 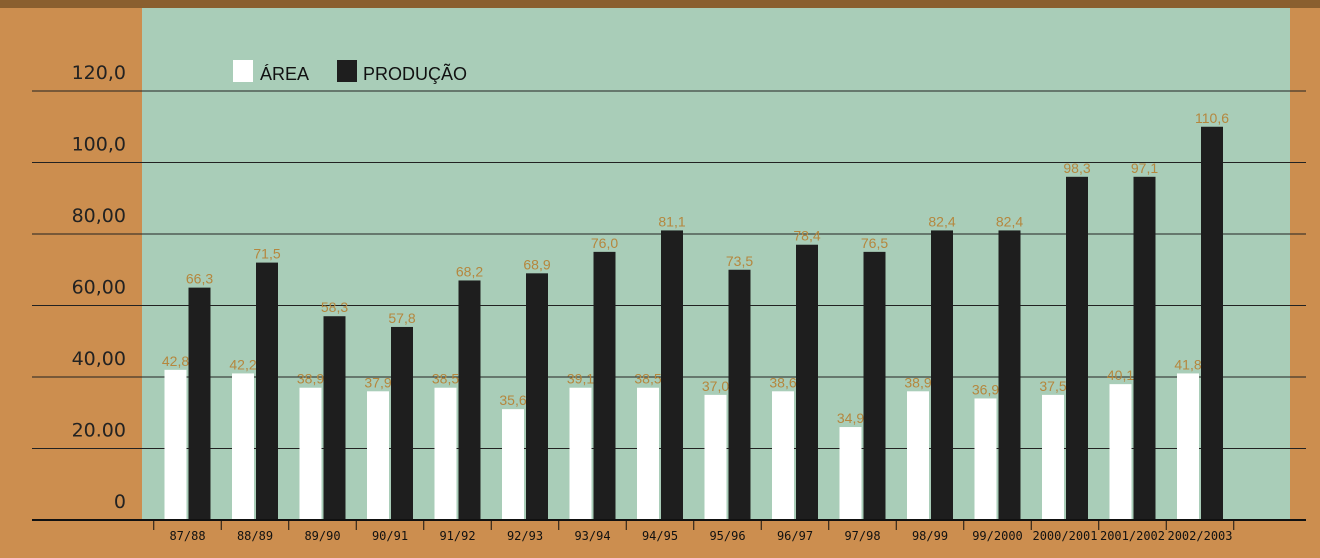 I want to click on value-label-producao-15: 110,6, so click(x=1212, y=118).